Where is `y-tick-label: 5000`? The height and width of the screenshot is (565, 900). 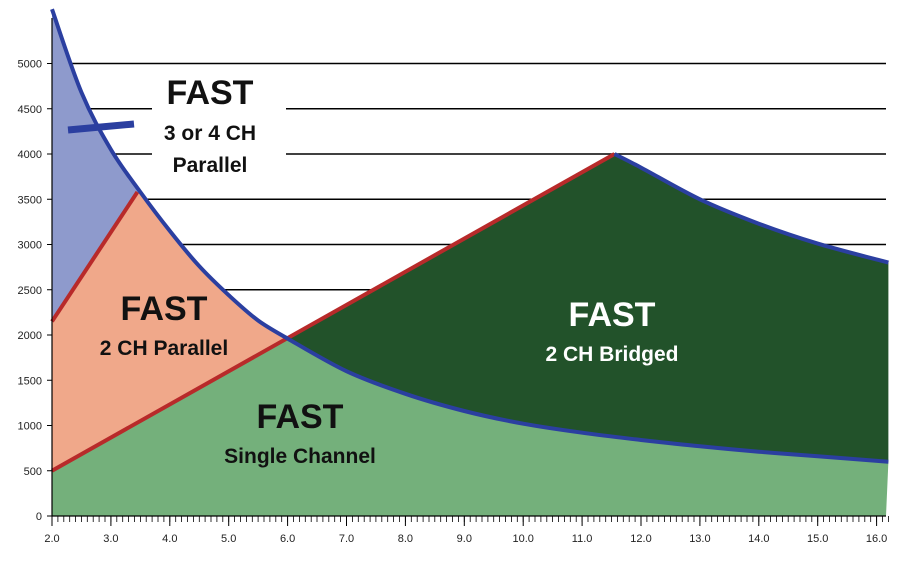 y-tick-label: 5000 is located at coordinates (30, 65).